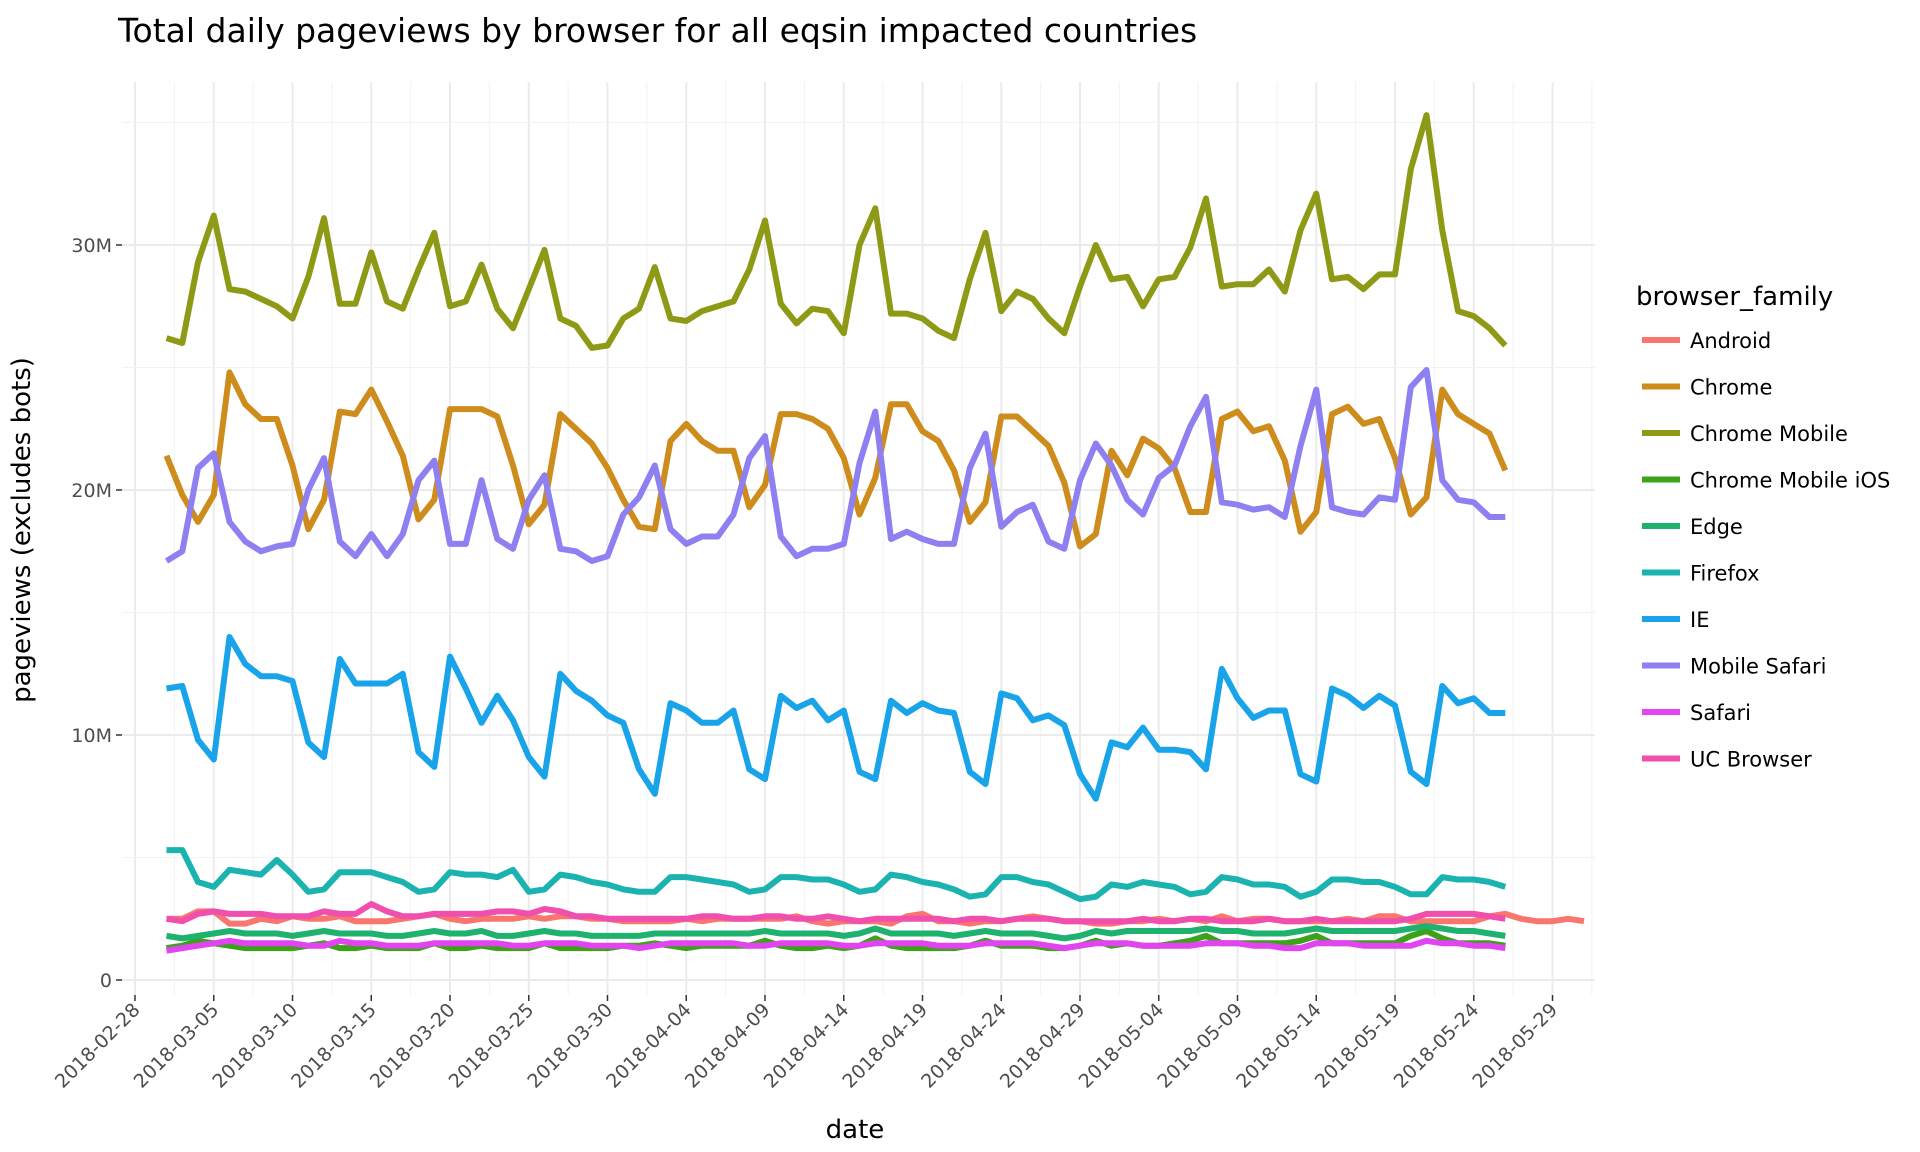 This screenshot has width=1920, height=1152. What do you see at coordinates (836, 945) in the screenshot?
I see `series-line-safari` at bounding box center [836, 945].